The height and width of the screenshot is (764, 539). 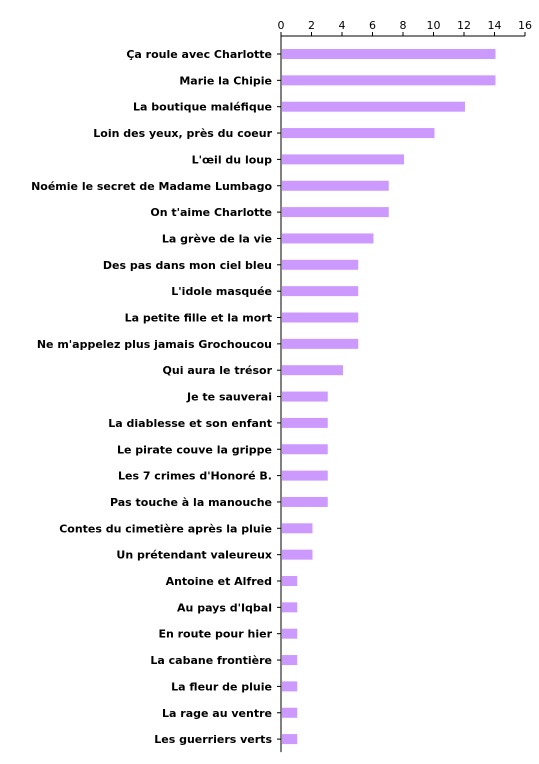 I want to click on category-label: La grève de la vie, so click(x=217, y=238).